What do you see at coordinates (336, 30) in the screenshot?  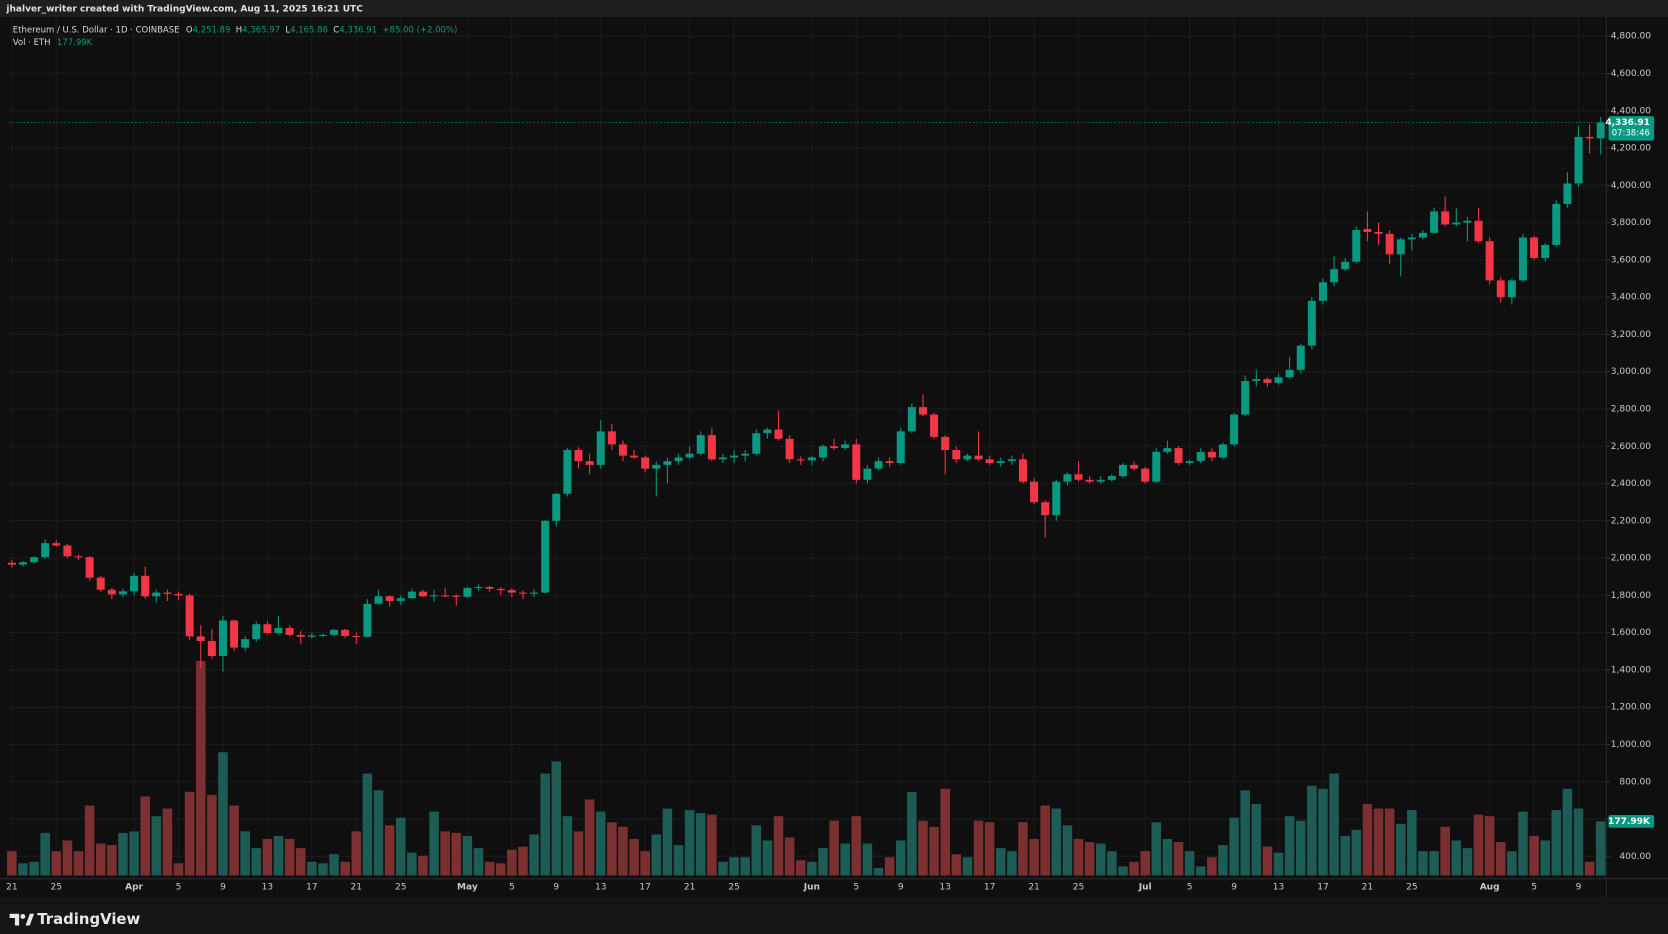 I see `legend-key: C` at bounding box center [336, 30].